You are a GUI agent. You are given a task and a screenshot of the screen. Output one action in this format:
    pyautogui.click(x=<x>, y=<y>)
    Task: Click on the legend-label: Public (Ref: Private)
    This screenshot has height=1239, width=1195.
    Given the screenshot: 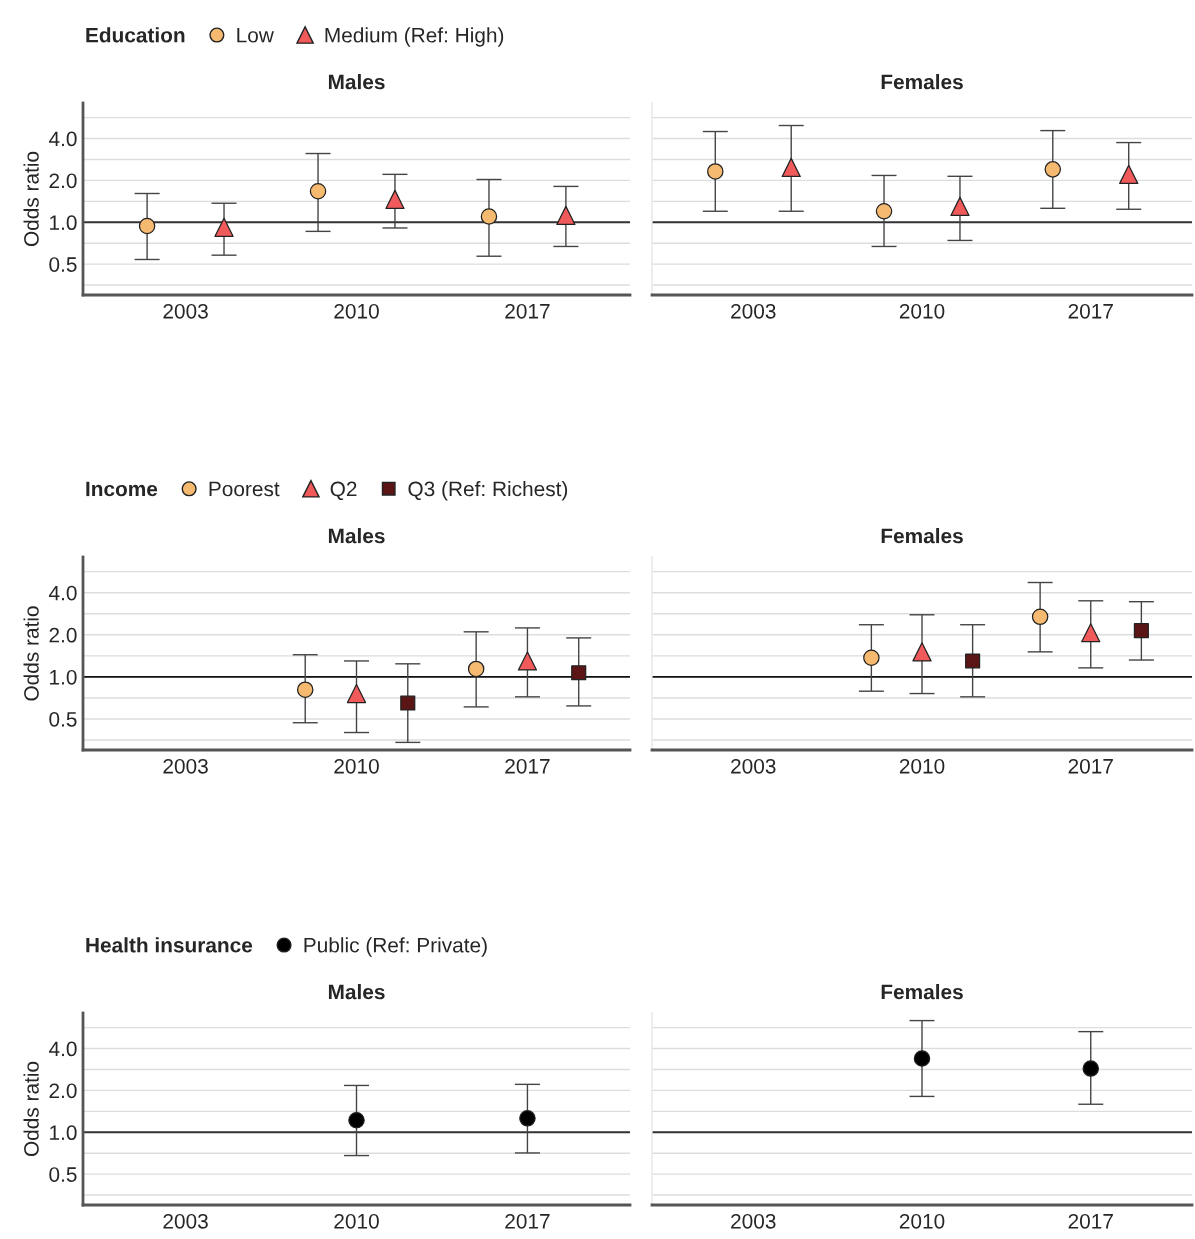 What is the action you would take?
    pyautogui.click(x=395, y=947)
    